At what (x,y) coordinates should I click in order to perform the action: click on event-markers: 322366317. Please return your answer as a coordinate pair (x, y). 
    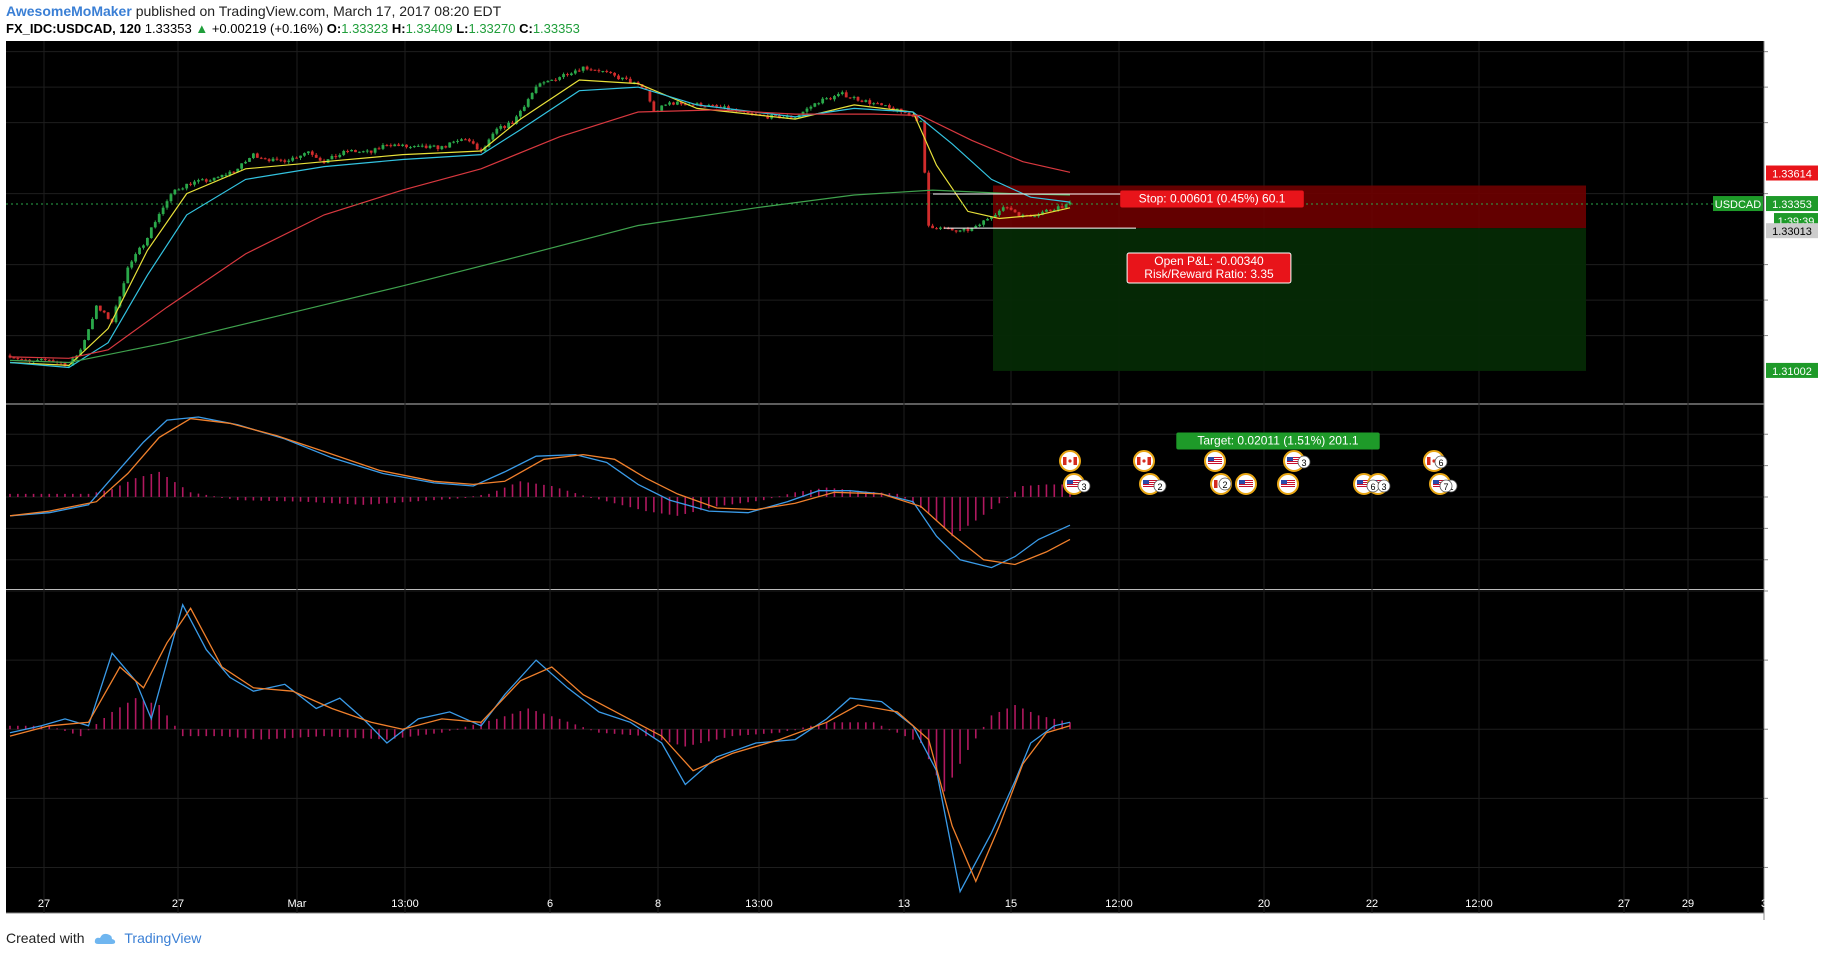
    Looking at the image, I should click on (1258, 472).